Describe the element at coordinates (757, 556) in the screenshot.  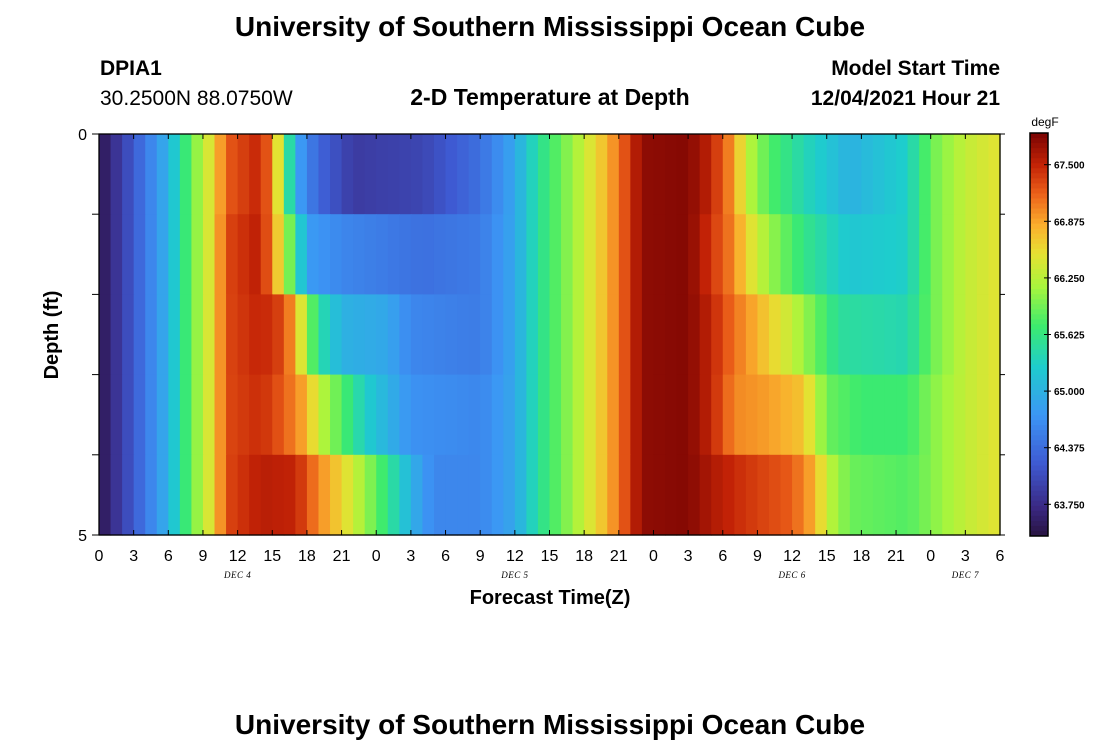
I see `x-tick-label: 9` at that location.